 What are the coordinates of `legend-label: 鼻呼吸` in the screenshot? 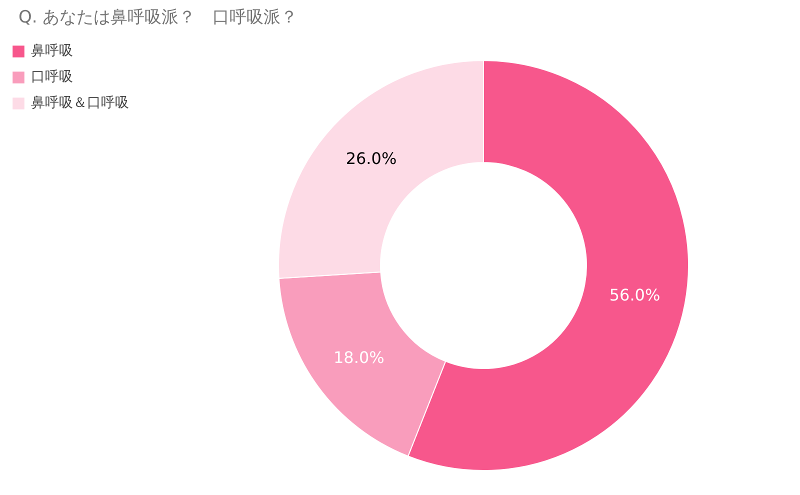 It's located at (52, 51).